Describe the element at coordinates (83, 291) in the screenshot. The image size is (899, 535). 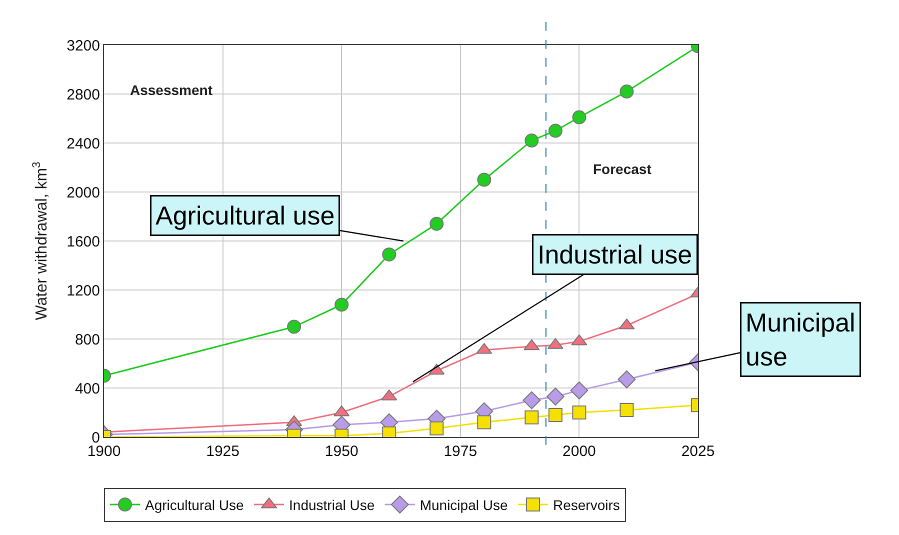
I see `y-tick-label: 1200` at that location.